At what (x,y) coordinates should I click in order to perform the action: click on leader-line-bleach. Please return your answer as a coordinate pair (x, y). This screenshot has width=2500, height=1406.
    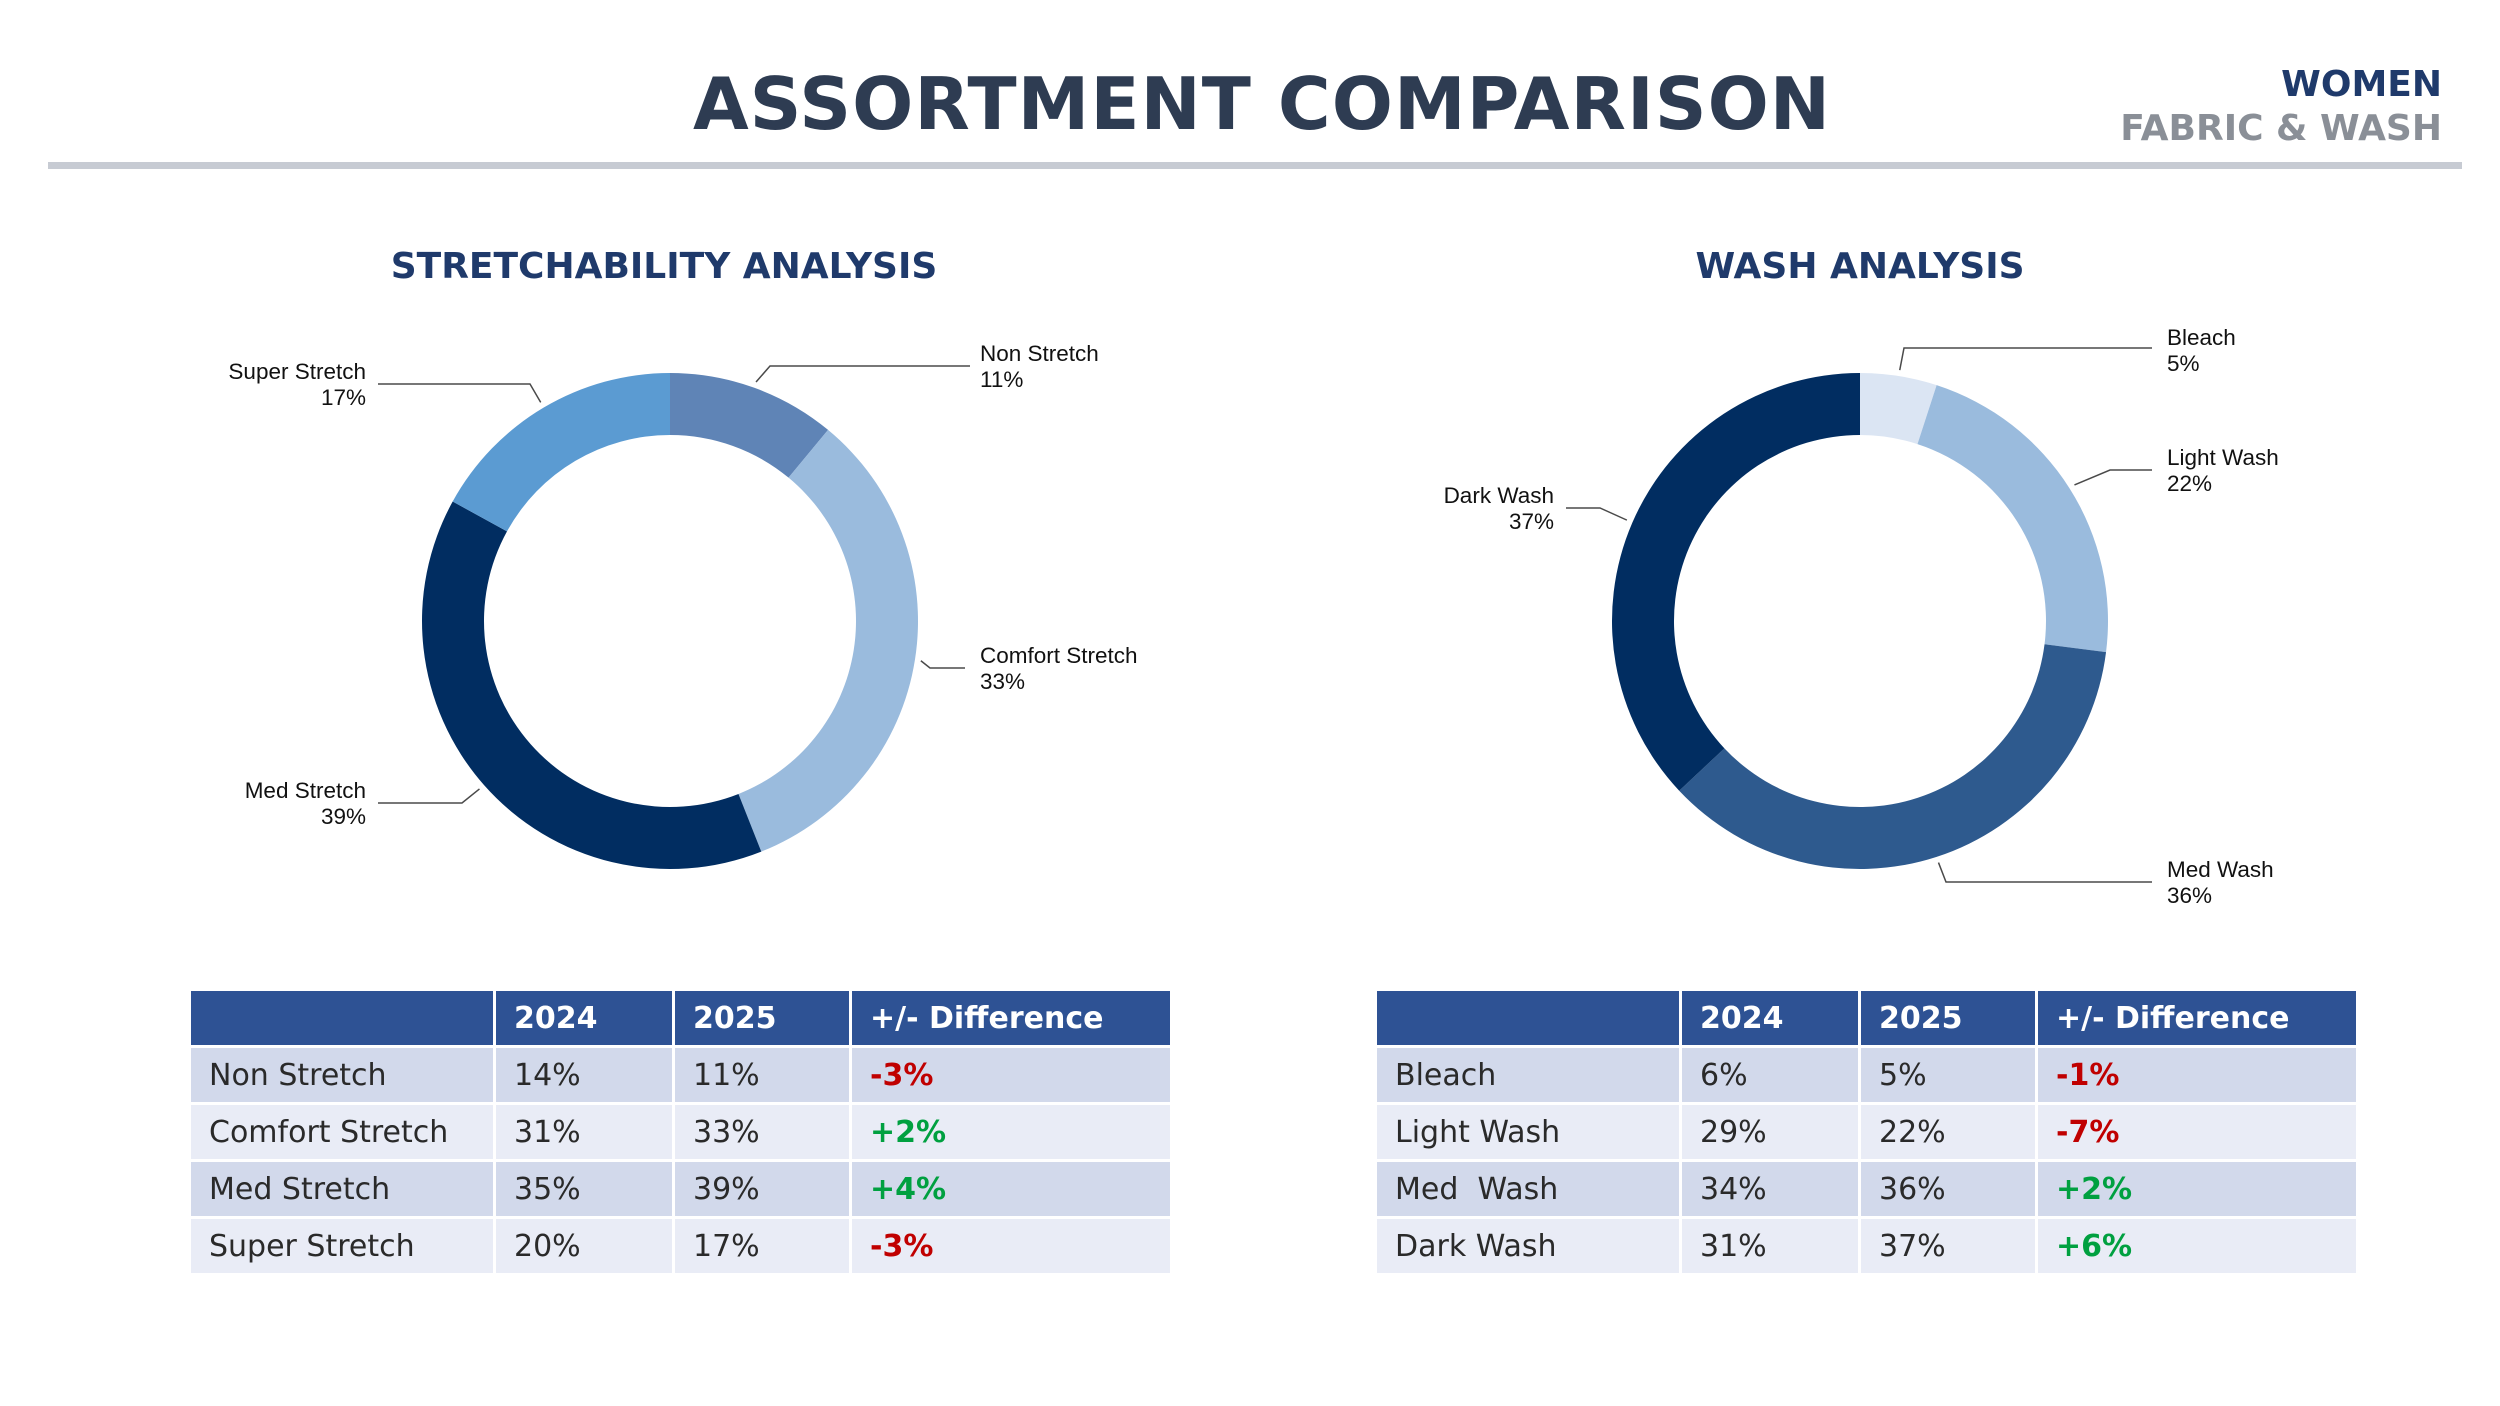
    Looking at the image, I should click on (2025, 359).